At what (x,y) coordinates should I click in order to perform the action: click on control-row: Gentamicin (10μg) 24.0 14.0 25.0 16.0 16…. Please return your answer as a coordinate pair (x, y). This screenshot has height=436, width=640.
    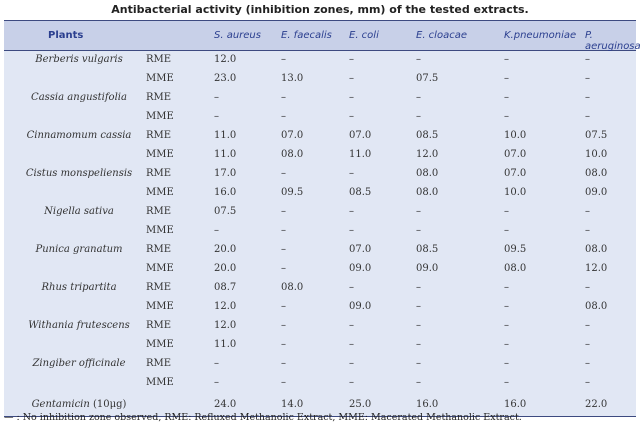
    Looking at the image, I should click on (320, 404).